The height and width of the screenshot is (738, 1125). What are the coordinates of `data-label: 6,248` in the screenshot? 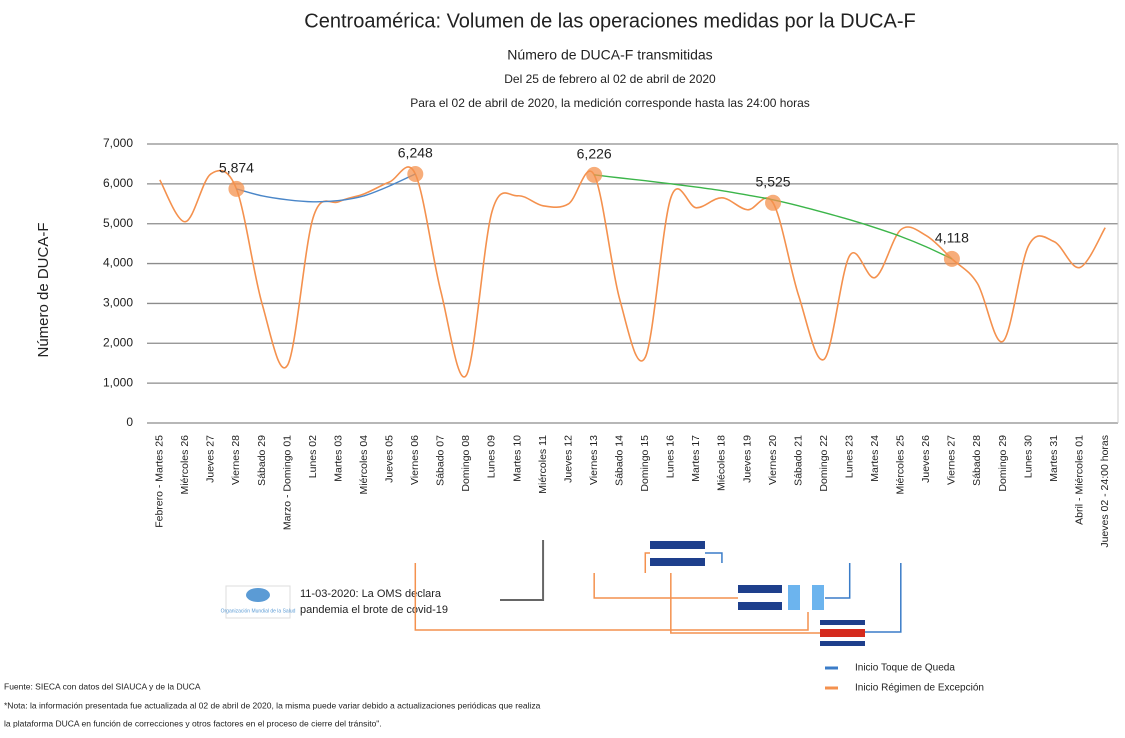 It's located at (415, 153).